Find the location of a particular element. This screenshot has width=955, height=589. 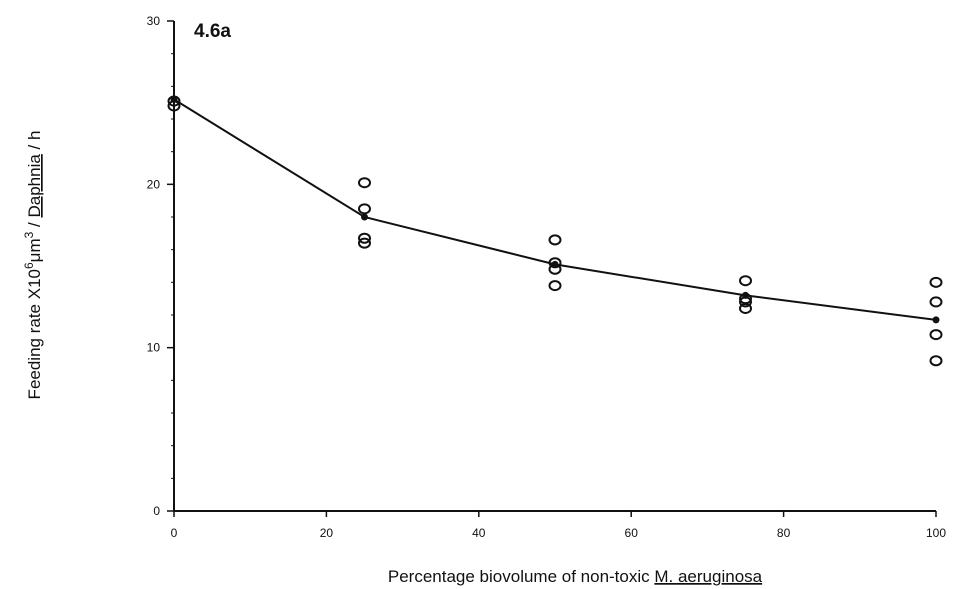

y-axis-title-unit: μm is located at coordinates (34, 250).